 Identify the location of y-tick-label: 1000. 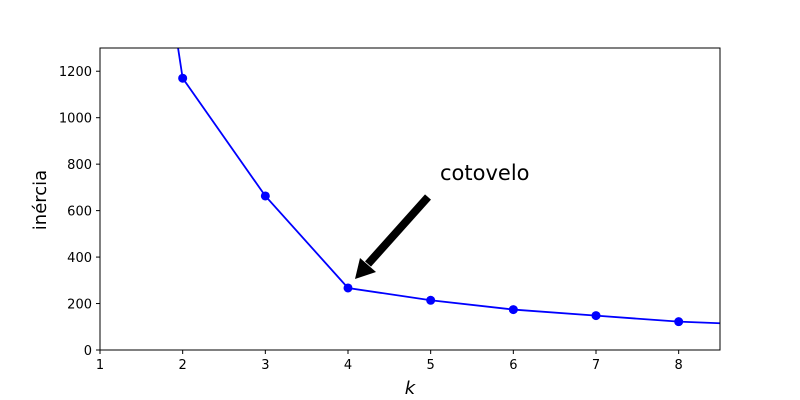
(75, 119).